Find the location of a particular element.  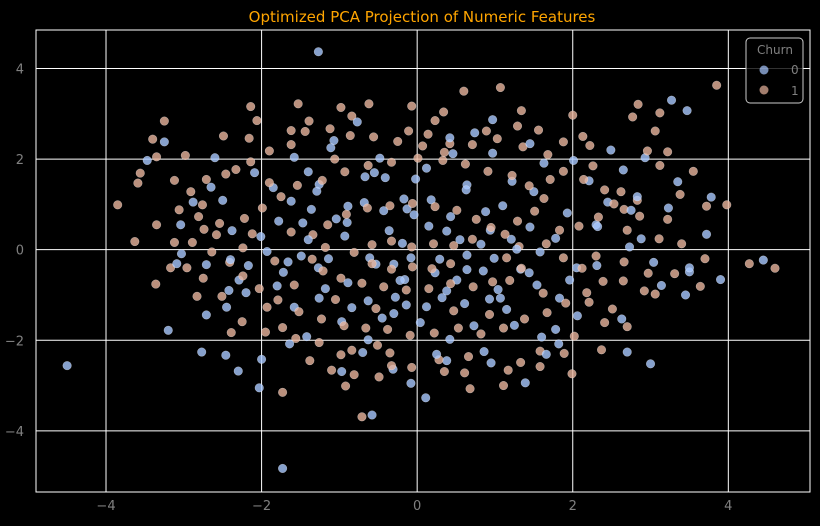

legend-title: Churn is located at coordinates (775, 50).